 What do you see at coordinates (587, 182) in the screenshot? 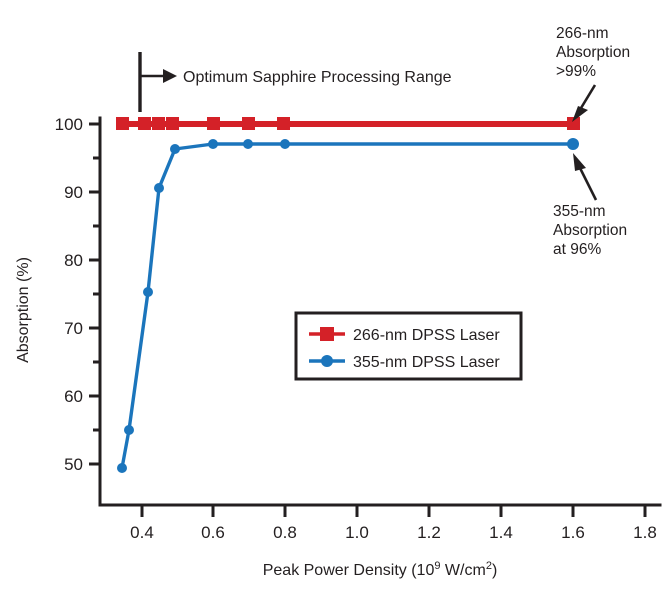
I see `annotation-355nm-arrow-shaft` at bounding box center [587, 182].